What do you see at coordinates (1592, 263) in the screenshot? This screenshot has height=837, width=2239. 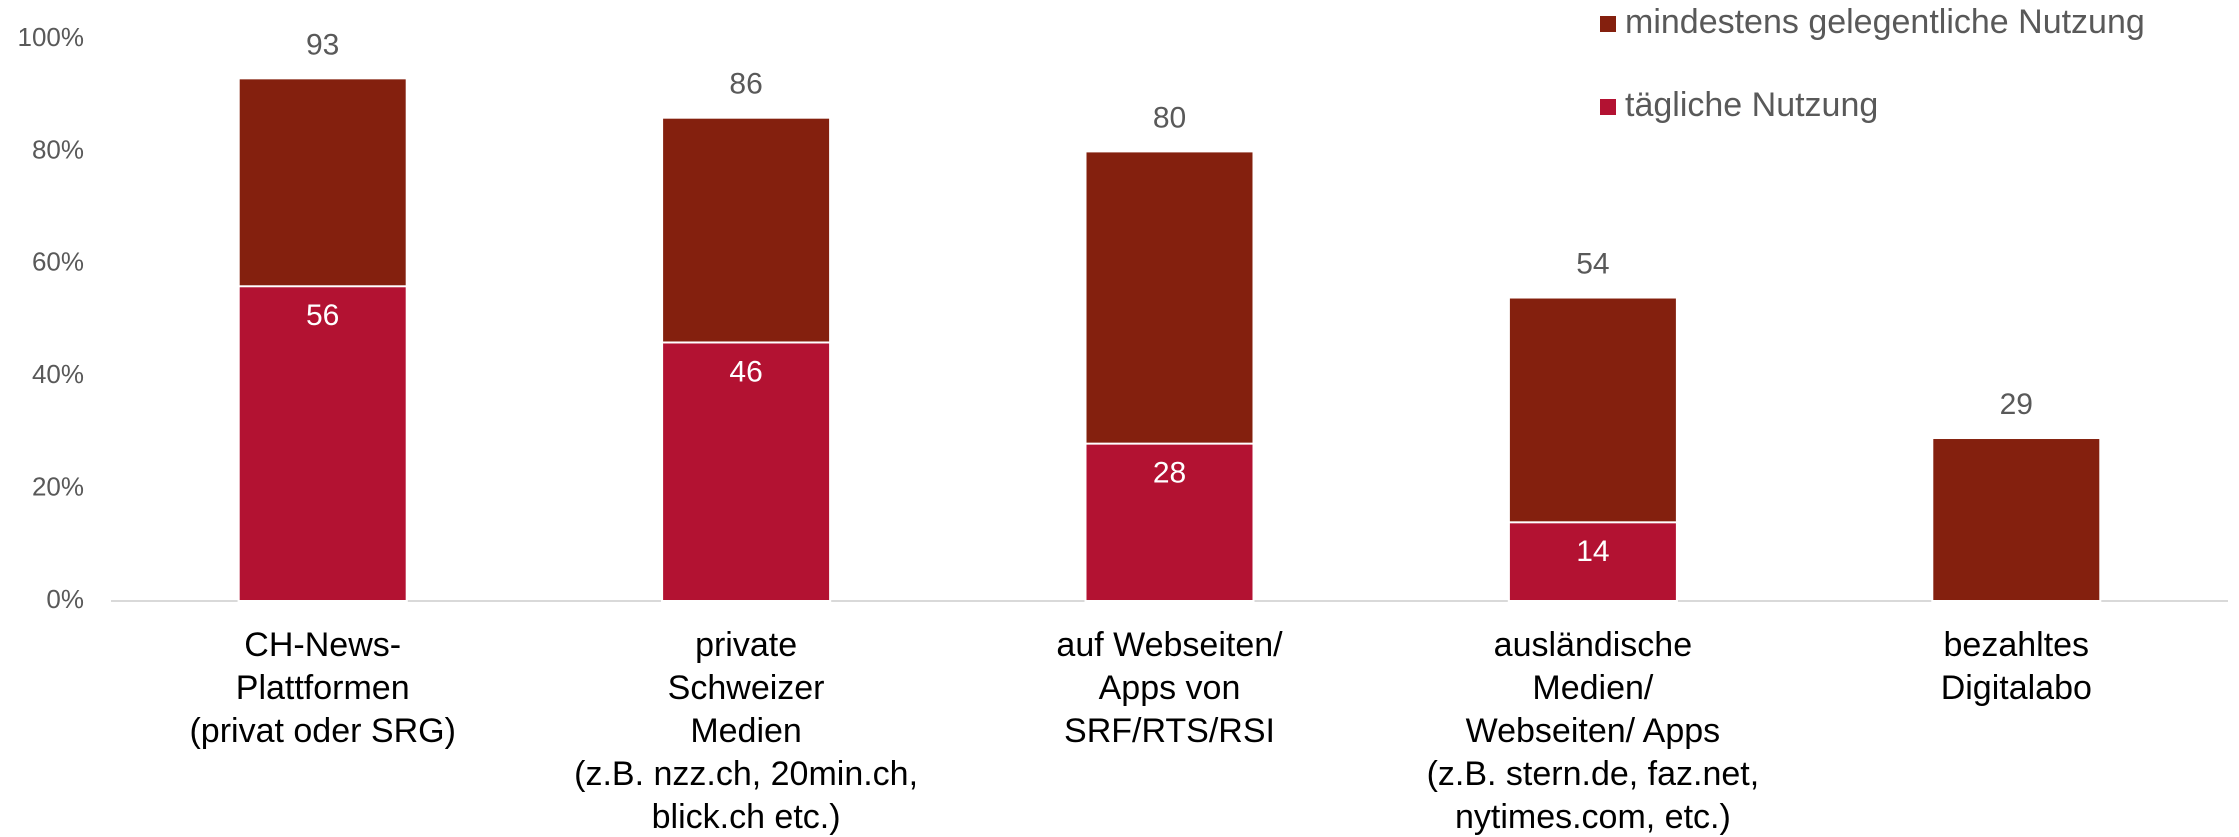 I see `value-label: 54` at bounding box center [1592, 263].